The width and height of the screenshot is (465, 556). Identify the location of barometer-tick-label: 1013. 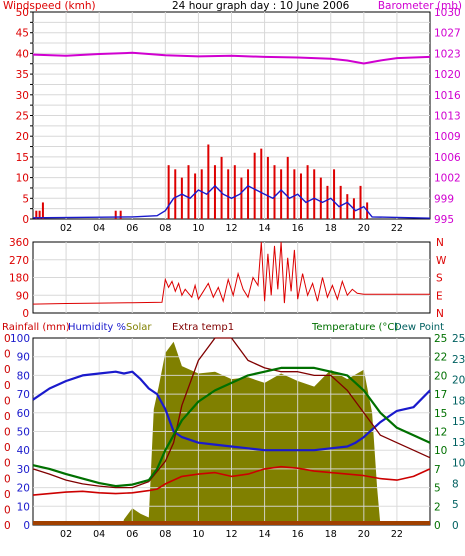
(447, 117).